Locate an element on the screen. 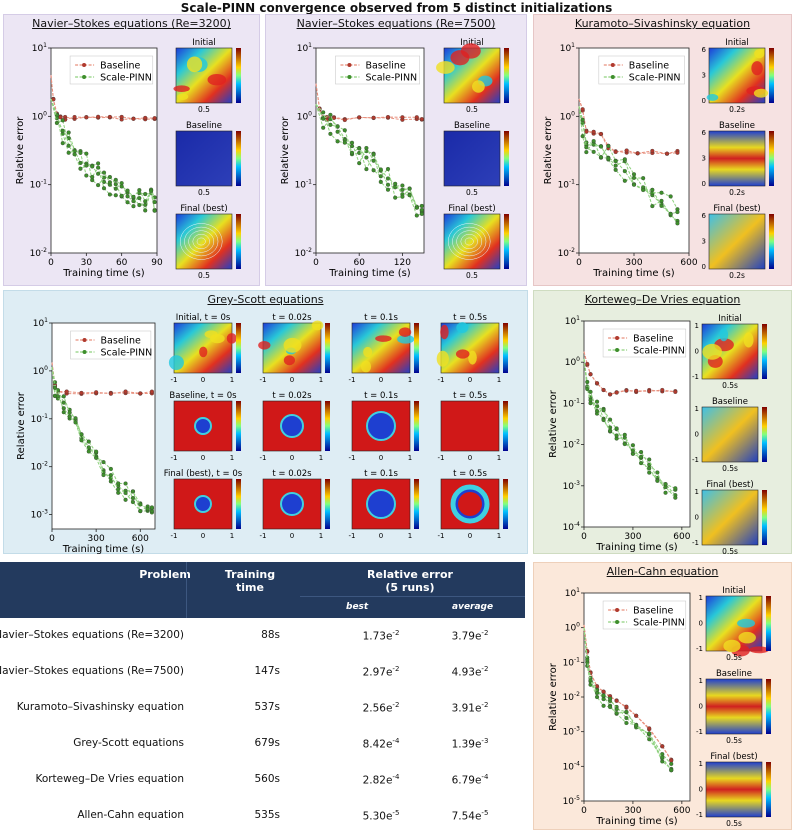 The image size is (793, 834). inset-title: t = 0.5s is located at coordinates (470, 474).